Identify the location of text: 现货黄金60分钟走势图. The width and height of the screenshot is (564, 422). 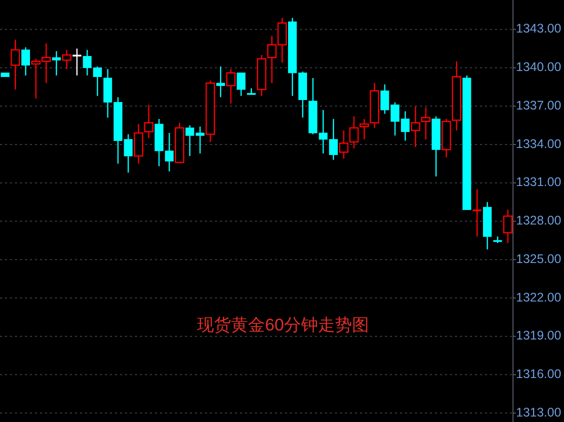
(283, 324).